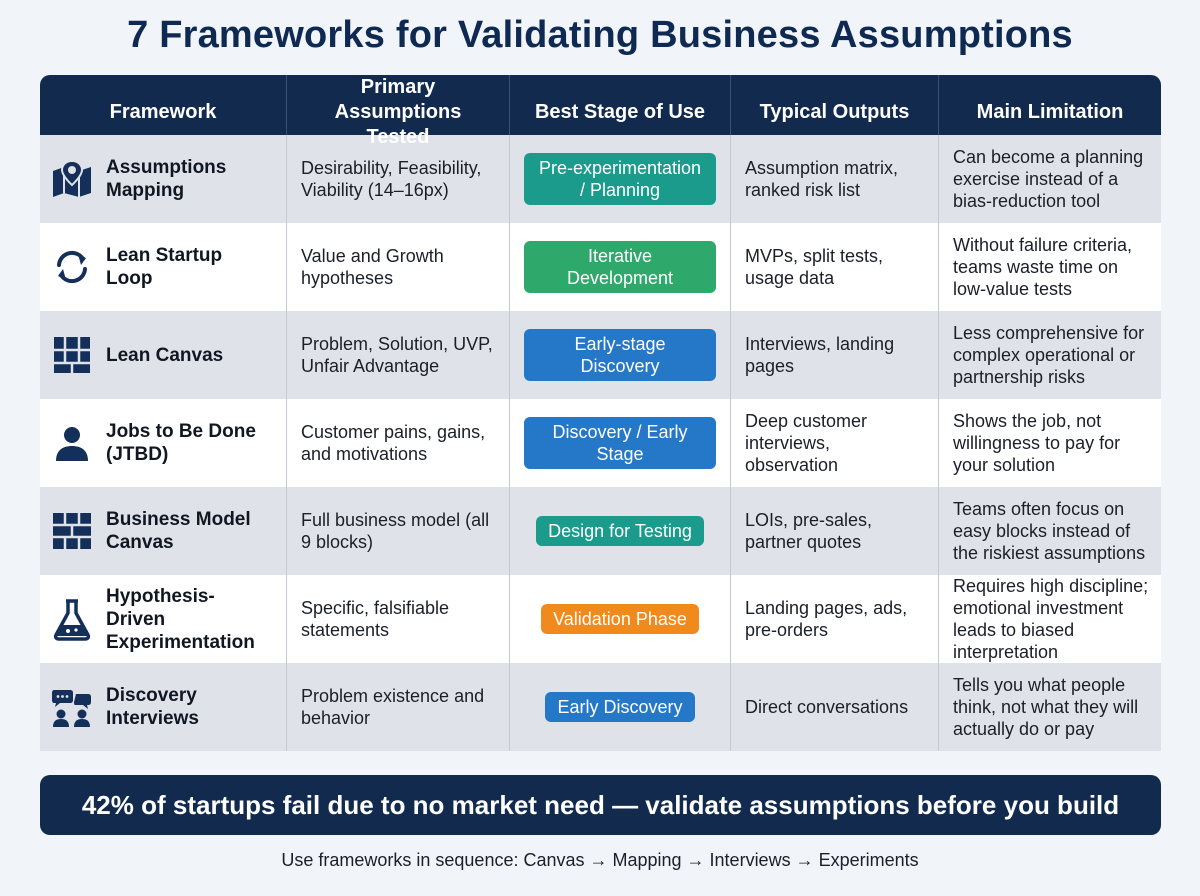 The image size is (1200, 896). I want to click on framework-cell: Lean Startup Loop, so click(163, 267).